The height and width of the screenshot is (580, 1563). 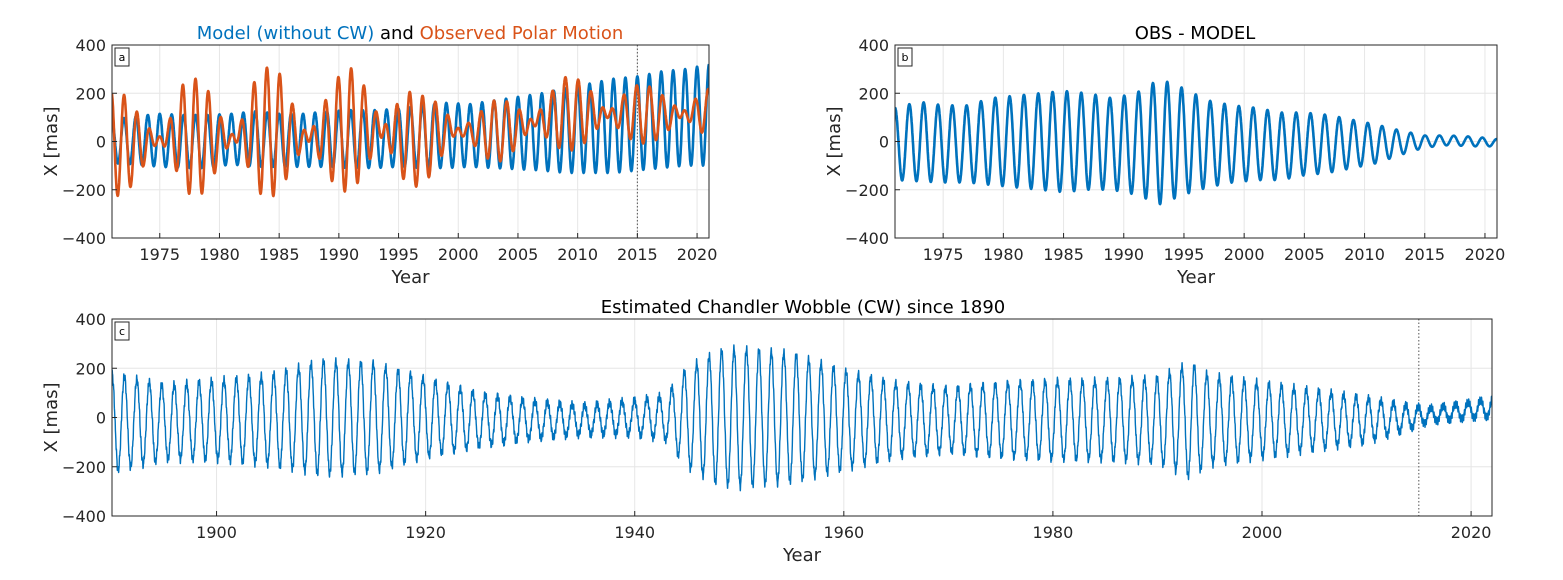 What do you see at coordinates (425, 532) in the screenshot?
I see `x-tick-label: 1920` at bounding box center [425, 532].